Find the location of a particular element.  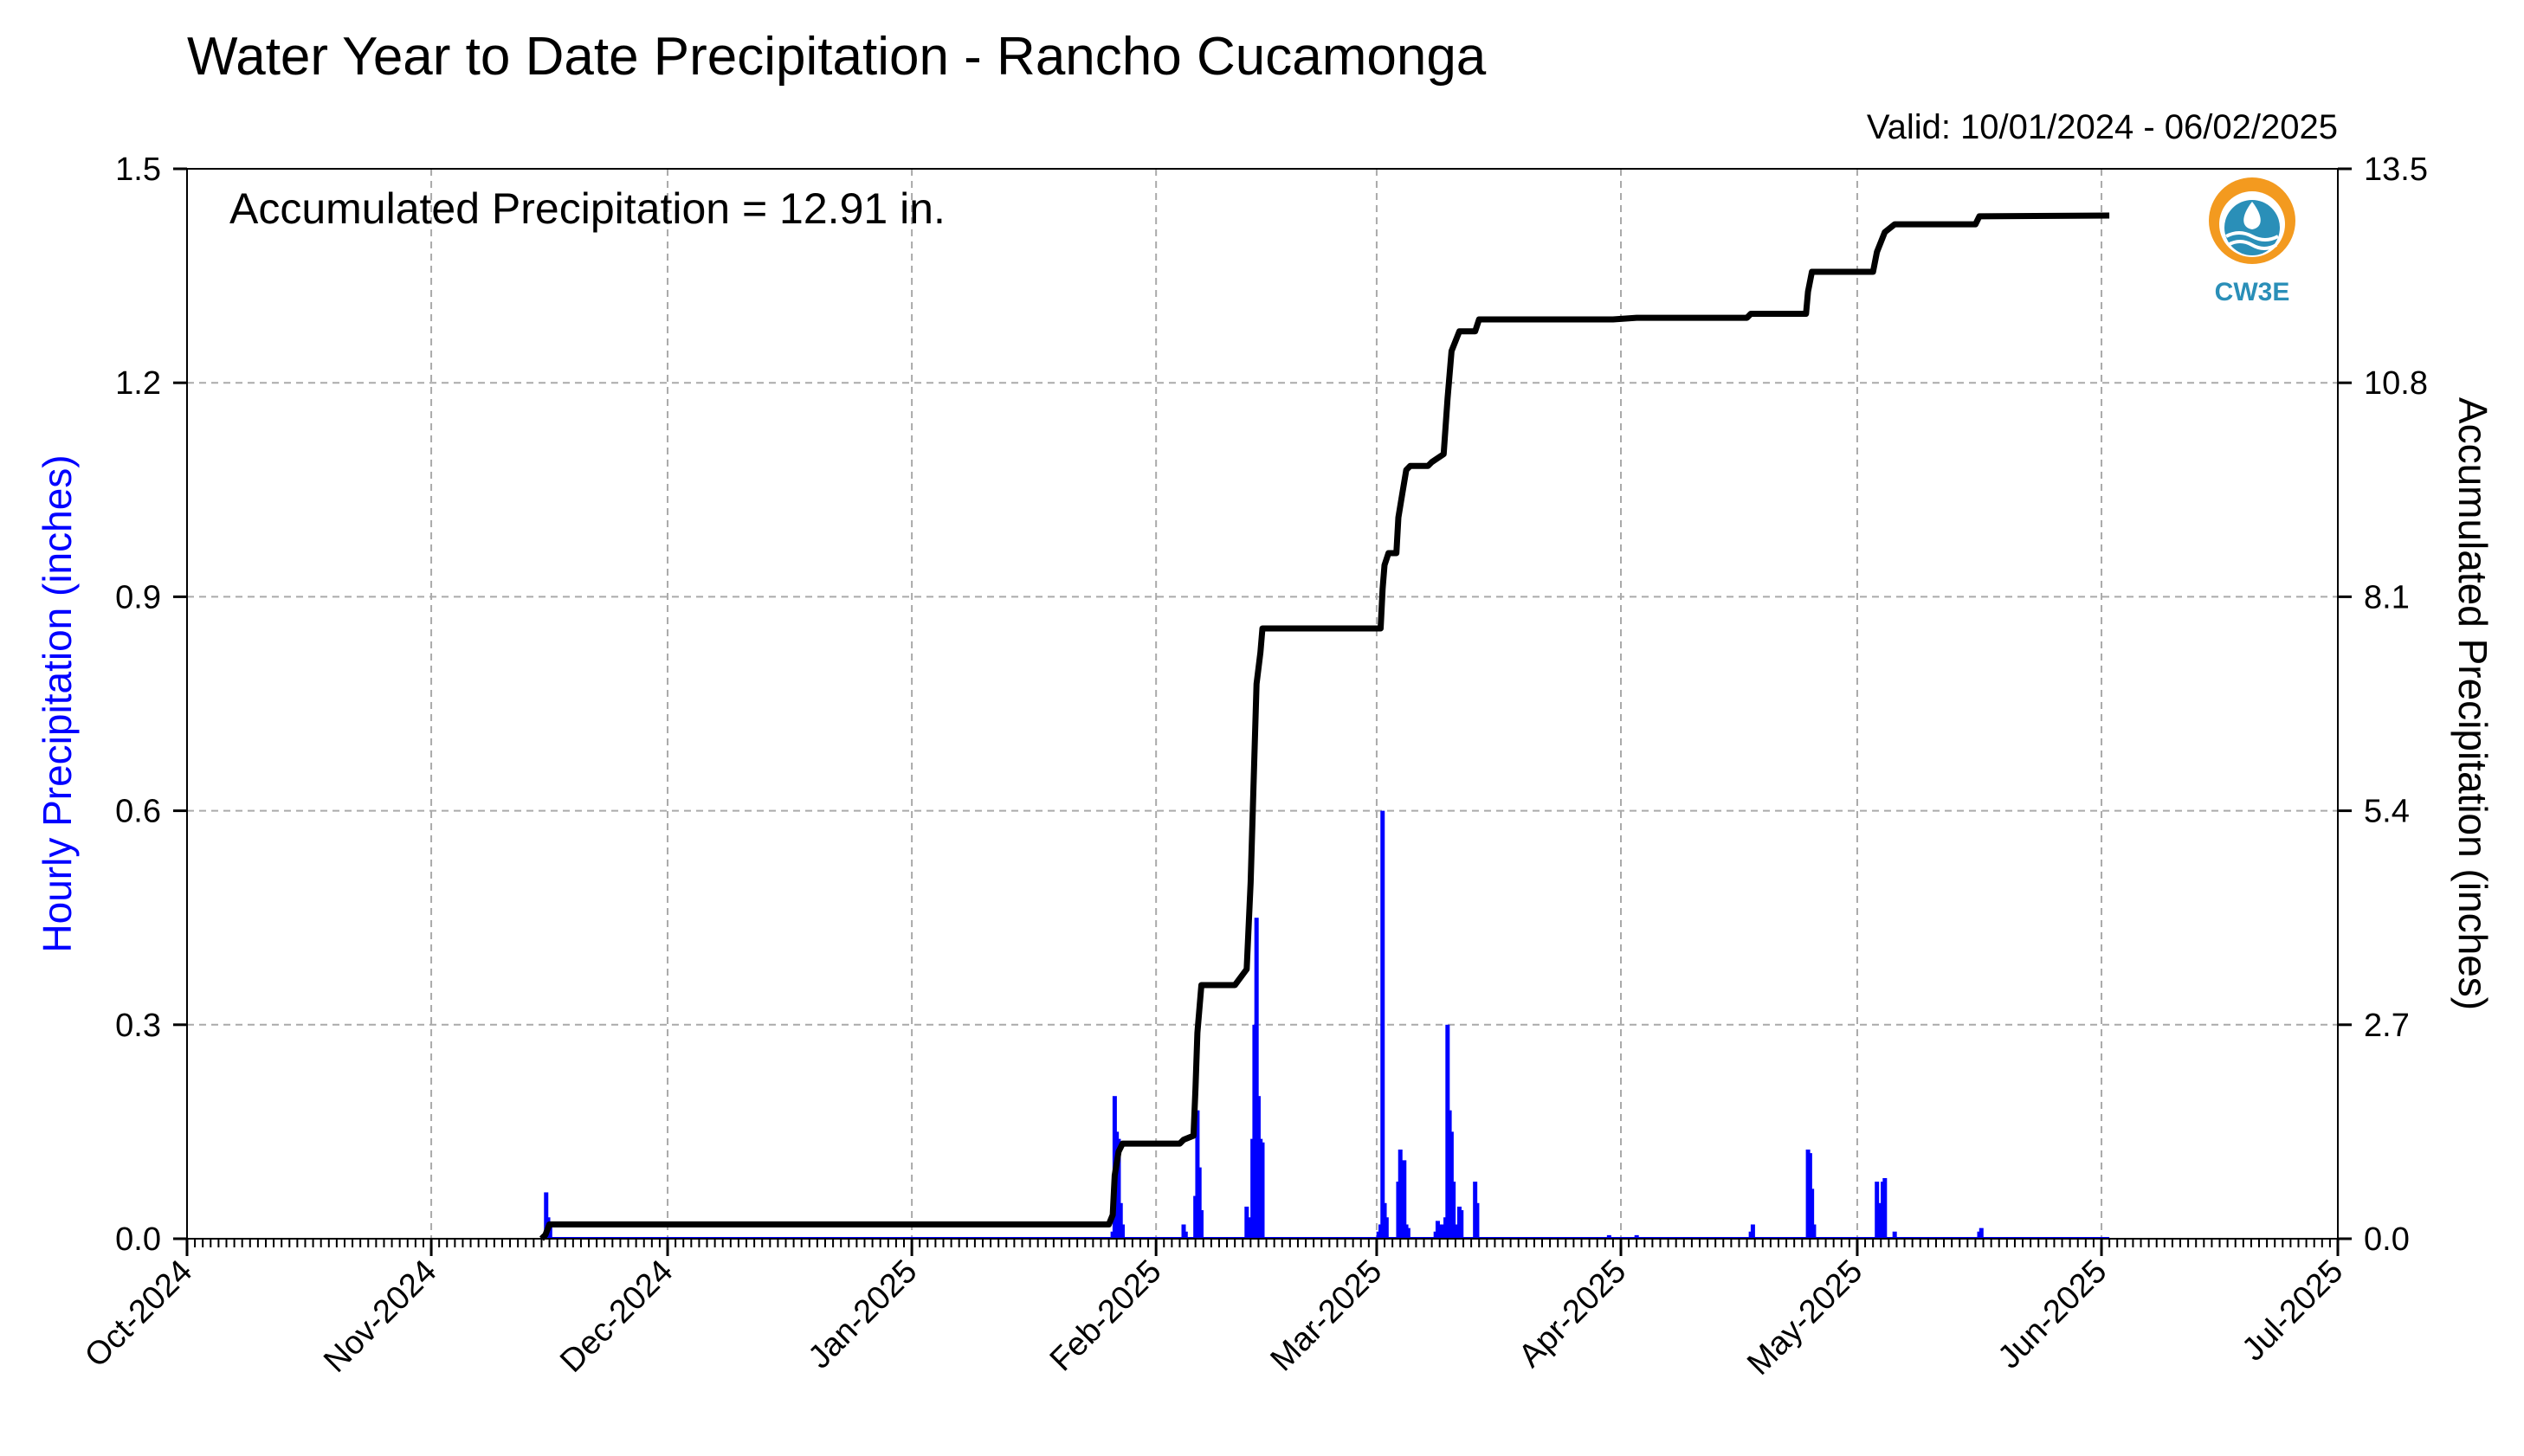

y-right-tick-label: 0.0 is located at coordinates (2387, 1239).